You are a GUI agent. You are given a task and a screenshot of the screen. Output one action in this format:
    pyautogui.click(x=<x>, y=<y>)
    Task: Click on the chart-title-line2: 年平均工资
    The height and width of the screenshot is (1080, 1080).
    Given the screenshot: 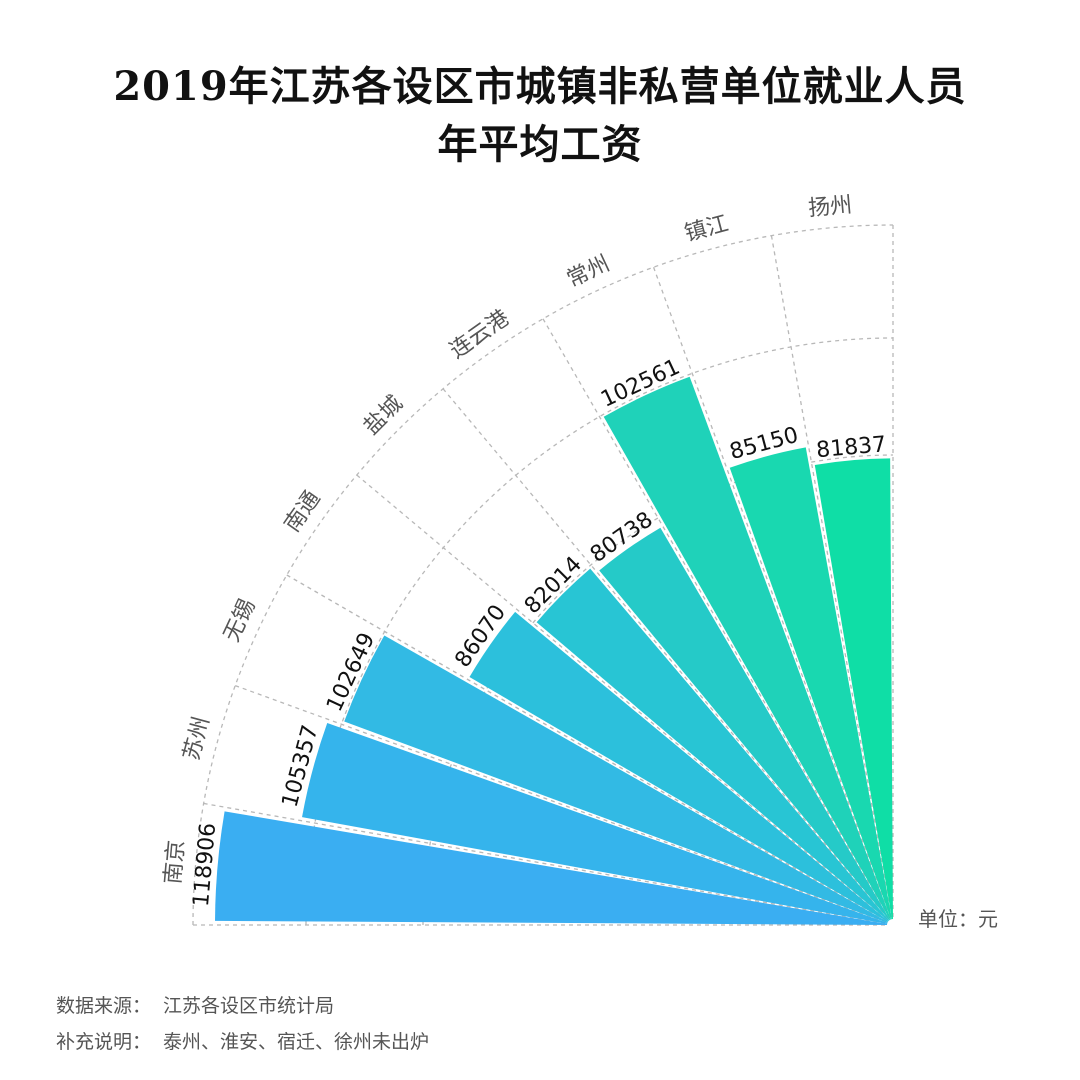 What is the action you would take?
    pyautogui.click(x=540, y=144)
    